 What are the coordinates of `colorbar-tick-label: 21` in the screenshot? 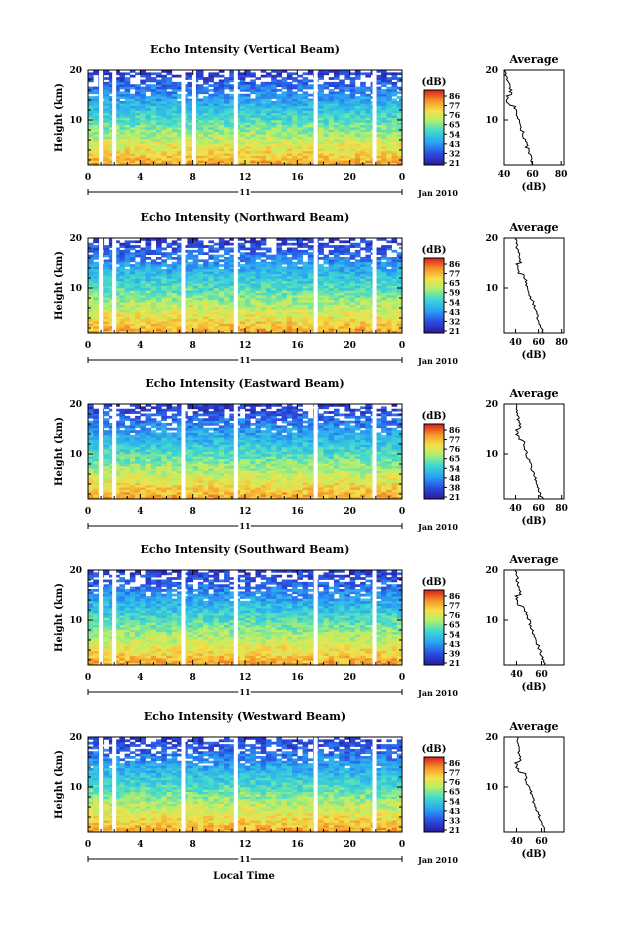 It's located at (454, 830).